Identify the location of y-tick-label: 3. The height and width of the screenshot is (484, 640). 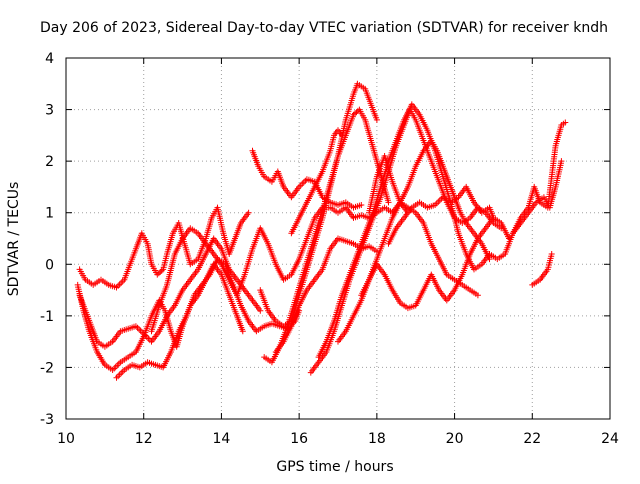
(49, 111).